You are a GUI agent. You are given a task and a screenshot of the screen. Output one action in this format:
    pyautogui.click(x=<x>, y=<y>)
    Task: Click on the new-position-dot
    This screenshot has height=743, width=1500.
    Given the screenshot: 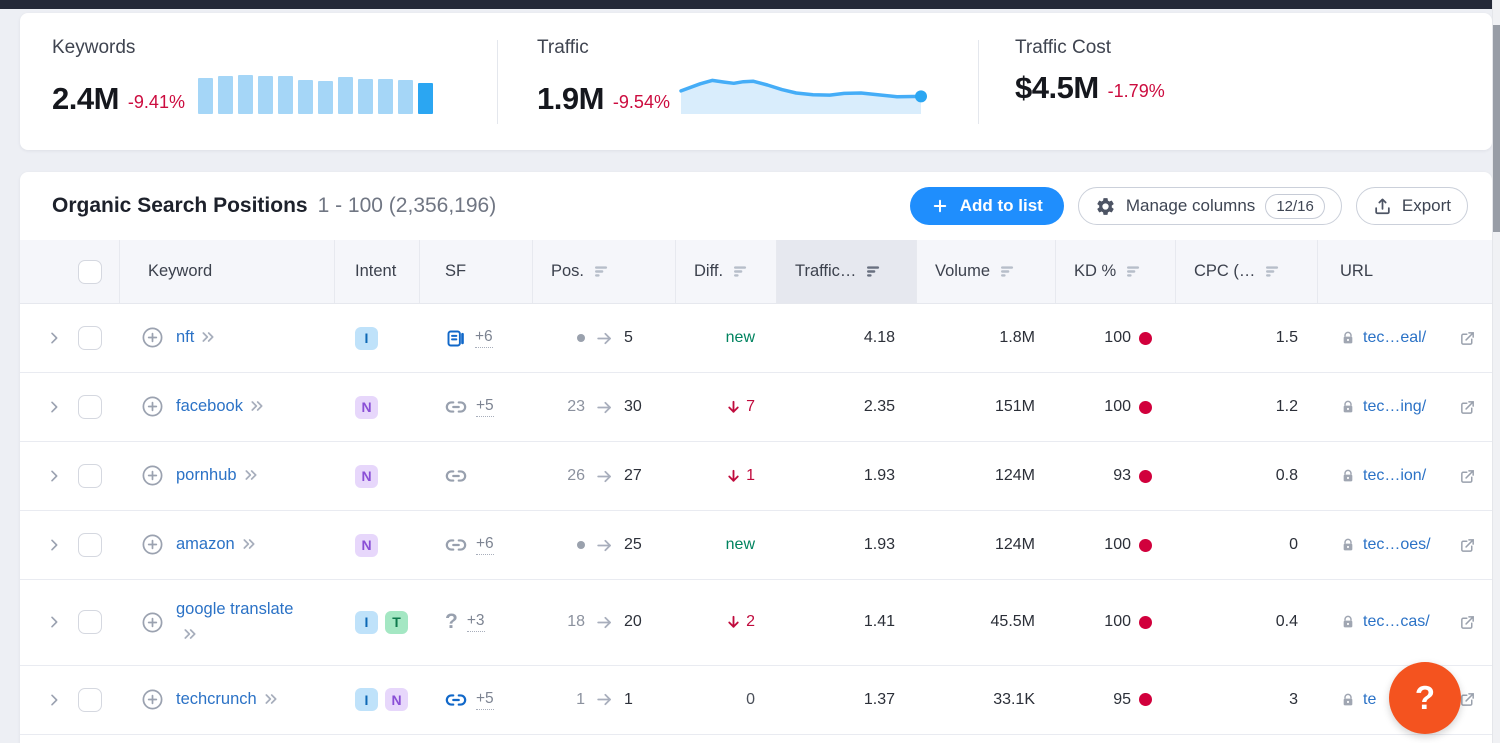 What is the action you would take?
    pyautogui.click(x=581, y=545)
    